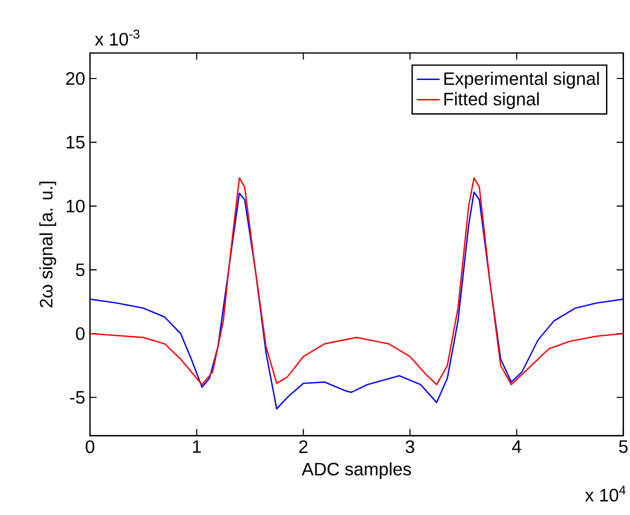 This screenshot has width=630, height=515. Describe the element at coordinates (75, 206) in the screenshot. I see `y-tick-label: 10` at that location.